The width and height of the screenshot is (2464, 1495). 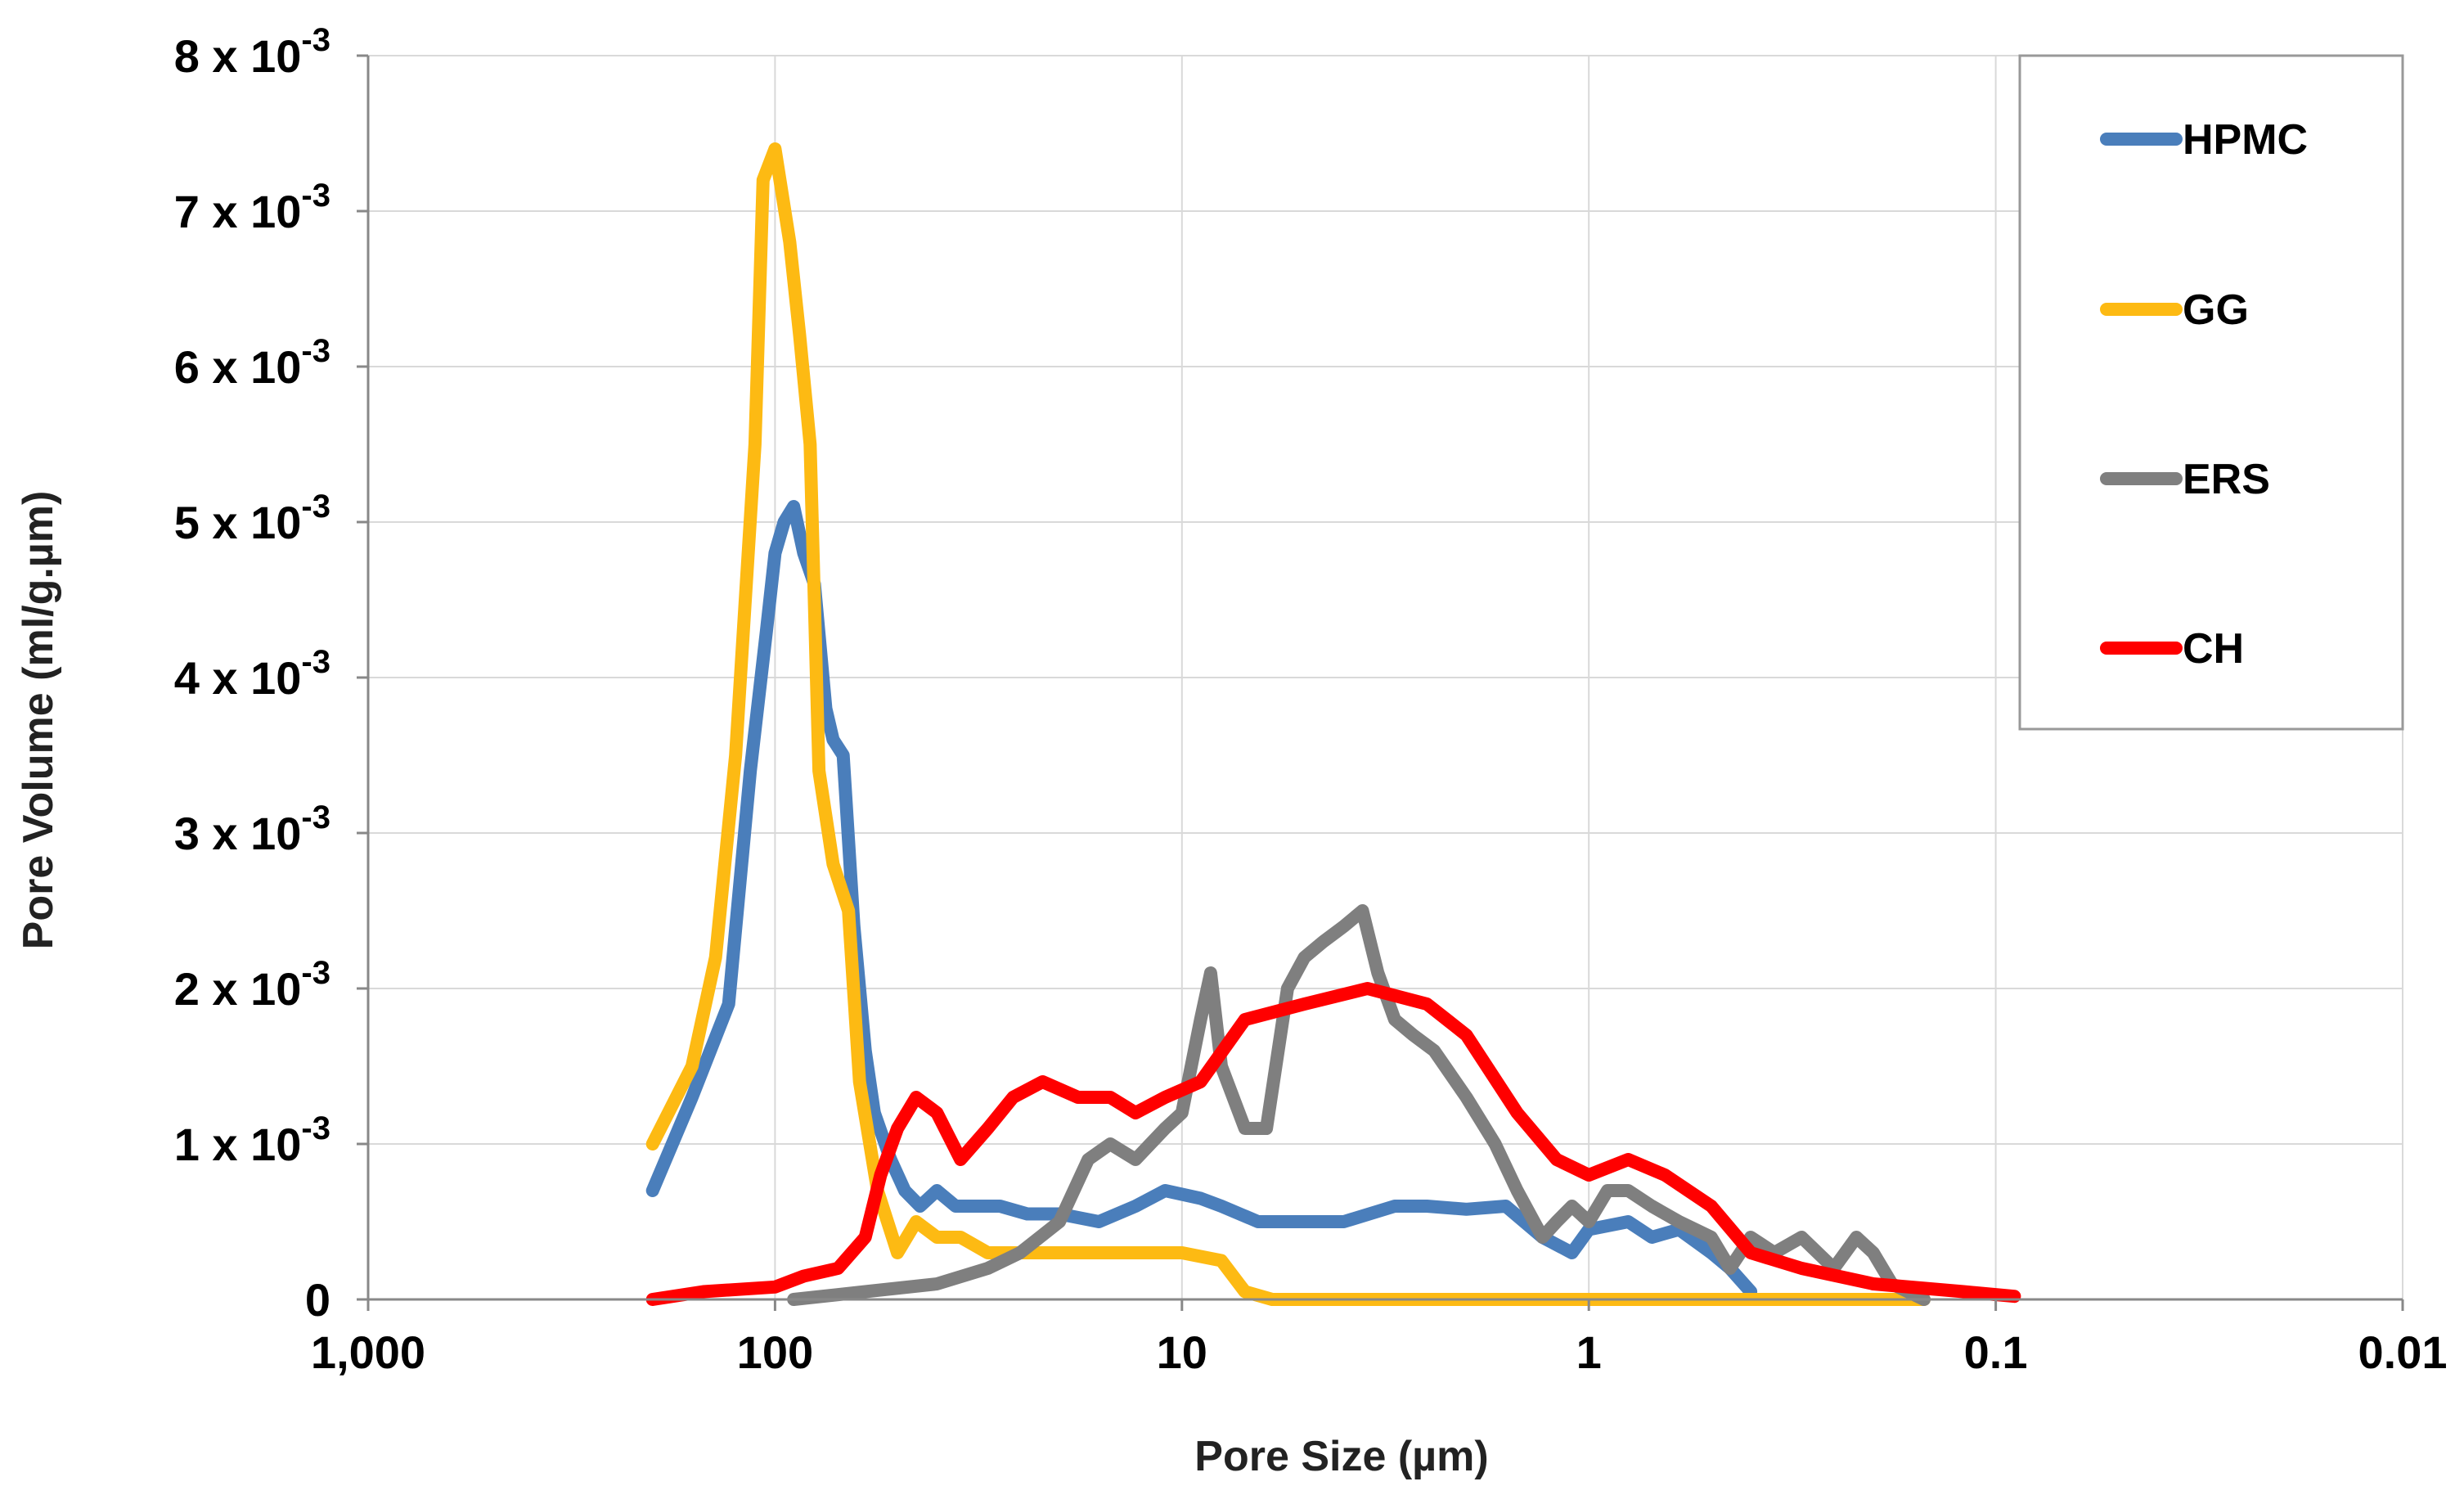 What do you see at coordinates (2245, 140) in the screenshot?
I see `legend-label-hpmc: HPMC` at bounding box center [2245, 140].